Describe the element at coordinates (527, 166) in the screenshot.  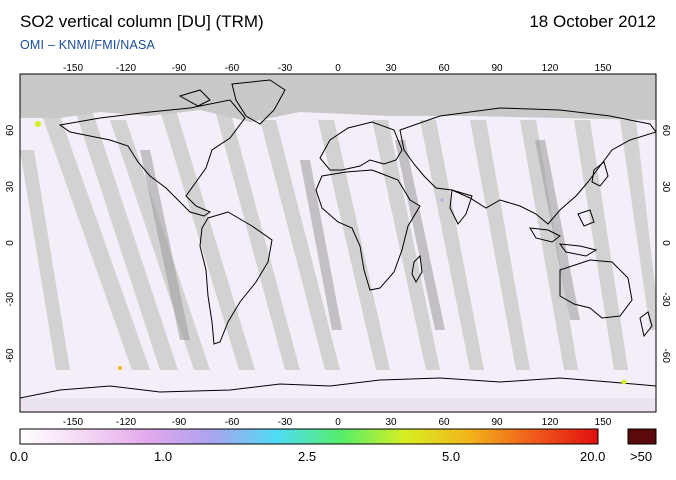
I see `asia-outline` at that location.